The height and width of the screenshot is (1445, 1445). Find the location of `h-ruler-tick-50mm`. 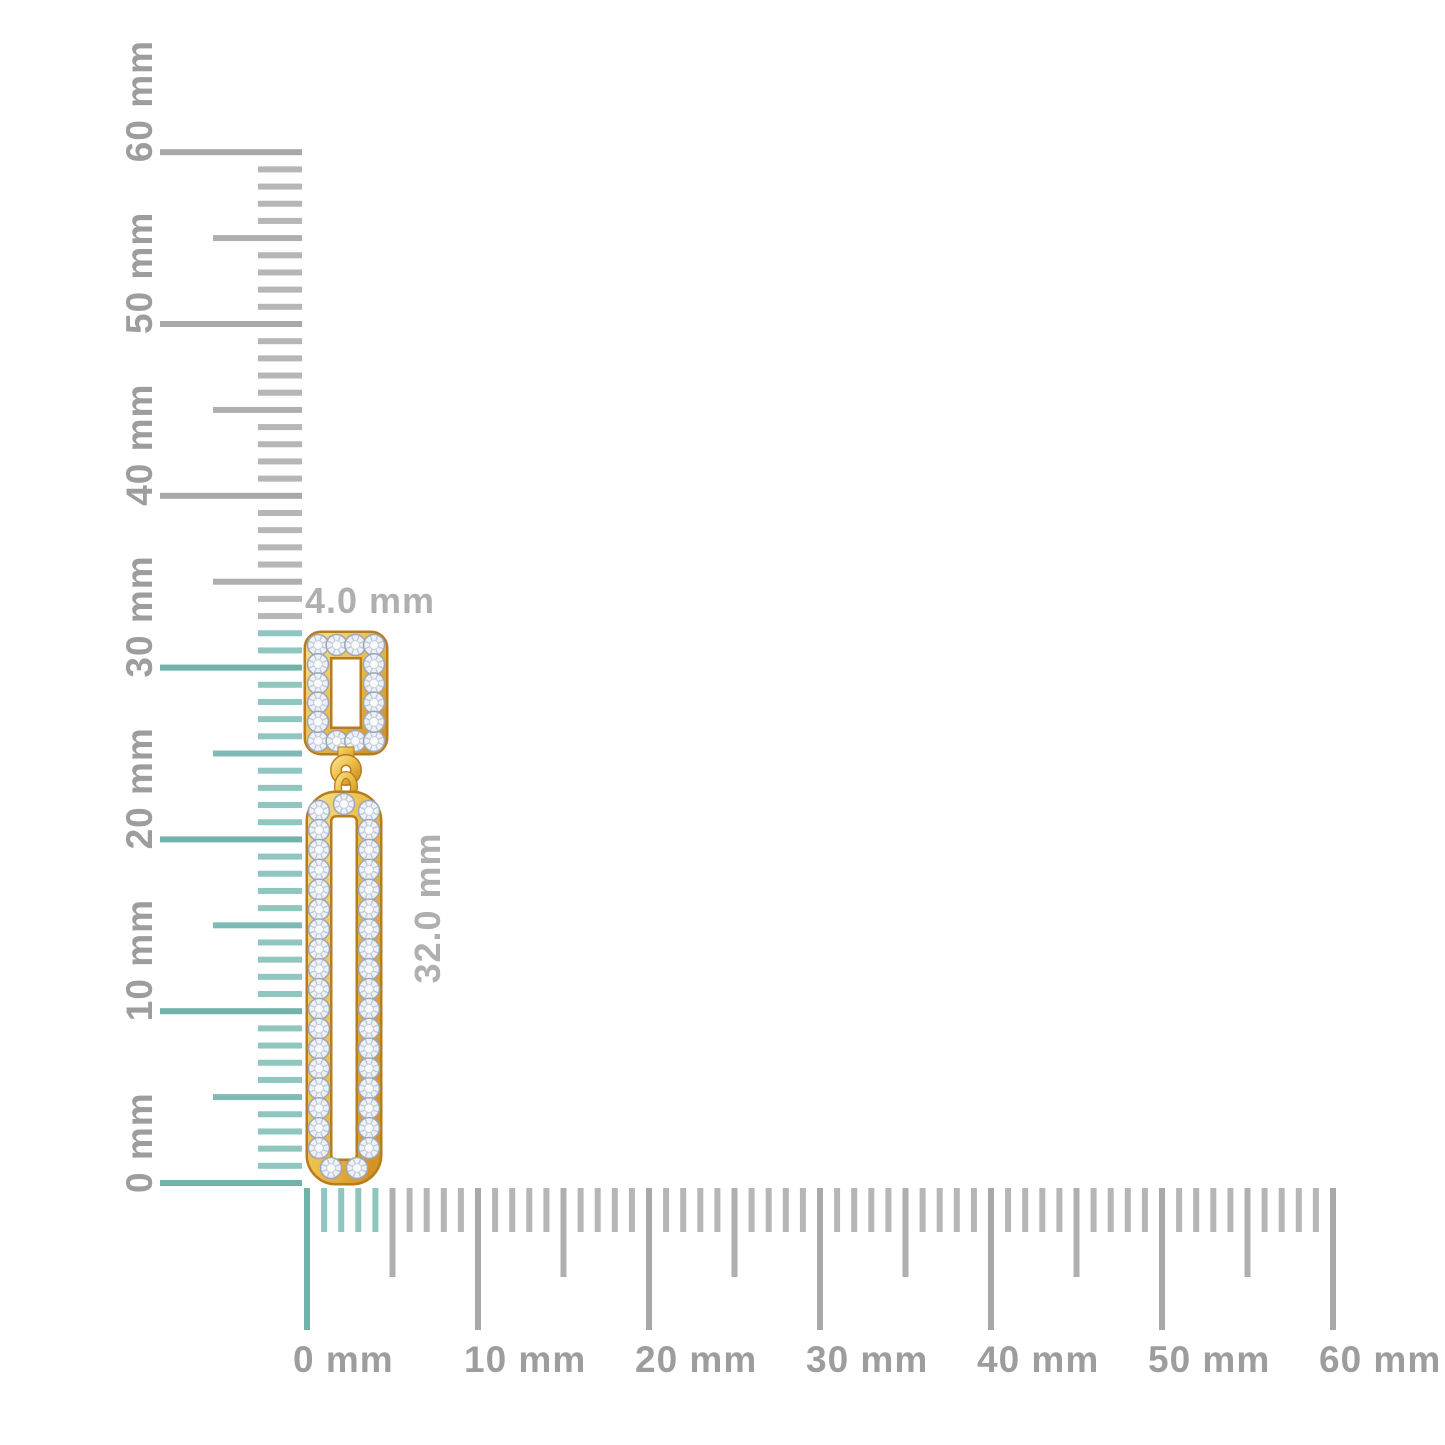

h-ruler-tick-50mm is located at coordinates (1162, 1259).